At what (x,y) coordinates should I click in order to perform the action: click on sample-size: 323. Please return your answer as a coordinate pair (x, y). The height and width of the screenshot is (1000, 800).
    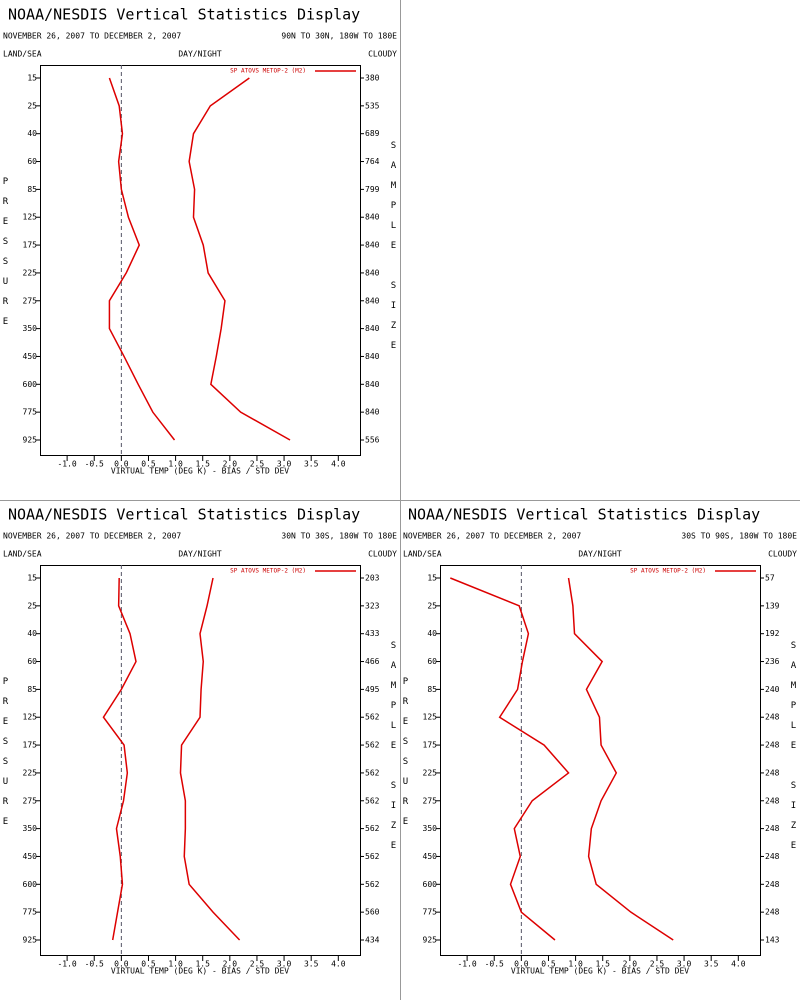
    Looking at the image, I should click on (372, 605).